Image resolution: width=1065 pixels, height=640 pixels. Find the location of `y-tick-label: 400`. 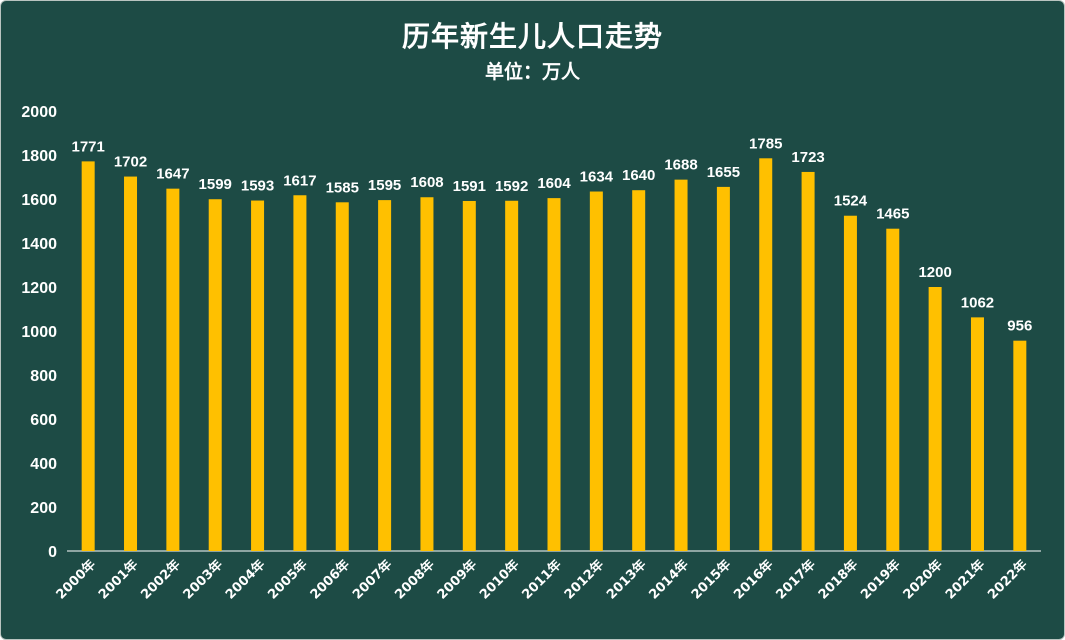

y-tick-label: 400 is located at coordinates (43, 464).